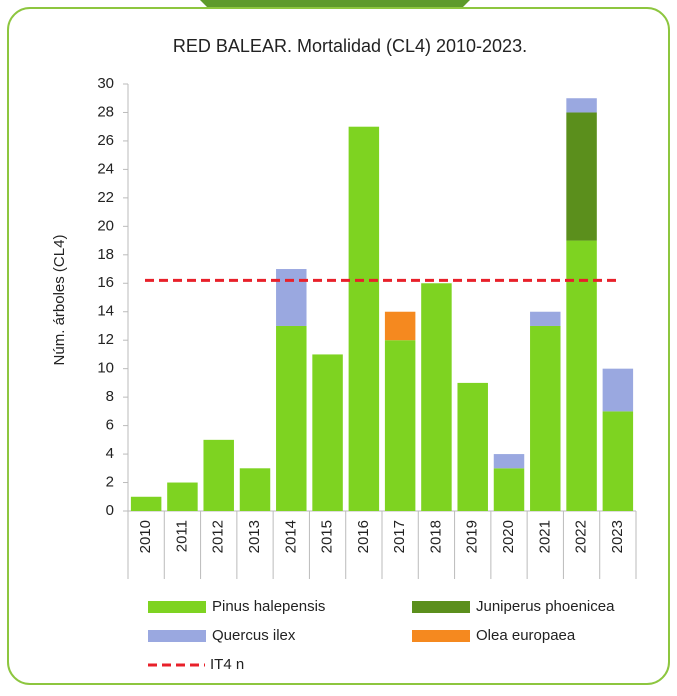 This screenshot has width=677, height=696. I want to click on legend-label: Quercus ilex, so click(254, 635).